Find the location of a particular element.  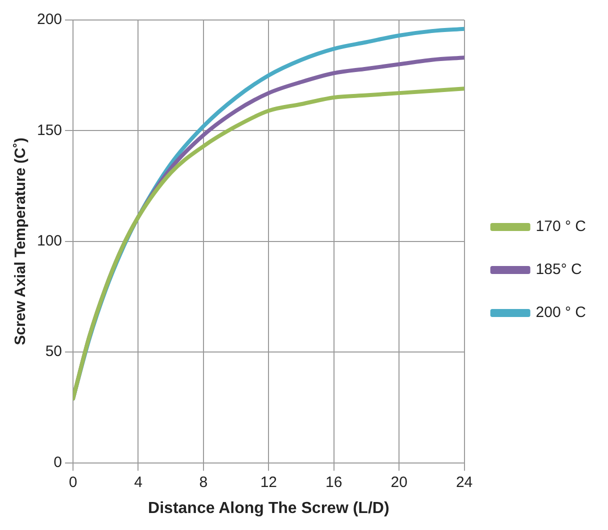

legend-label: 185° C is located at coordinates (559, 269).